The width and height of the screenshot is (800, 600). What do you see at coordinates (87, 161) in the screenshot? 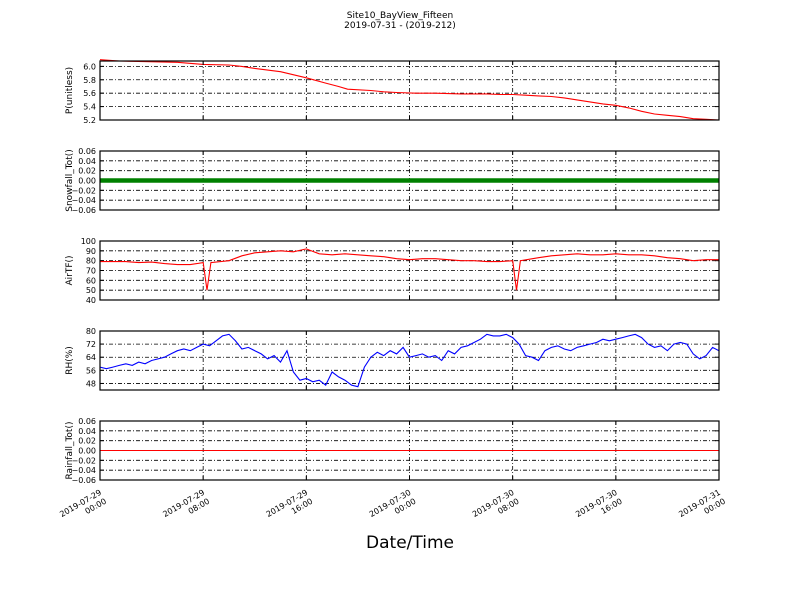
I see `panel-2-ytick-label: 0.04` at bounding box center [87, 161].